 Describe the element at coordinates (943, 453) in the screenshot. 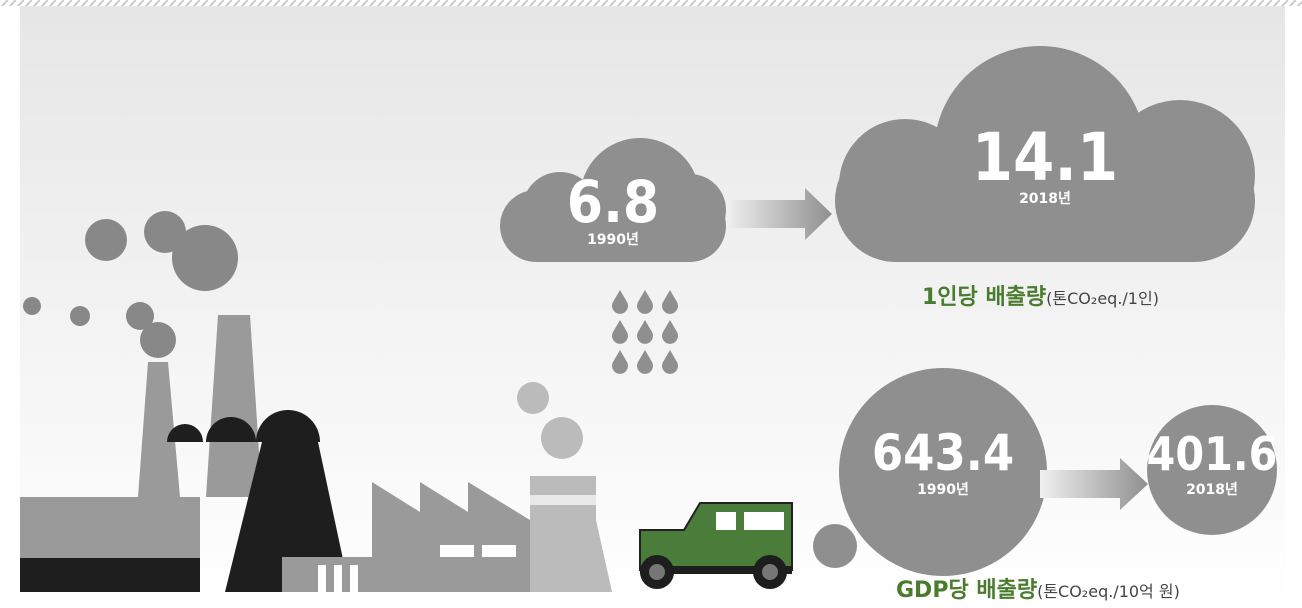

I see `value: 643.4` at that location.